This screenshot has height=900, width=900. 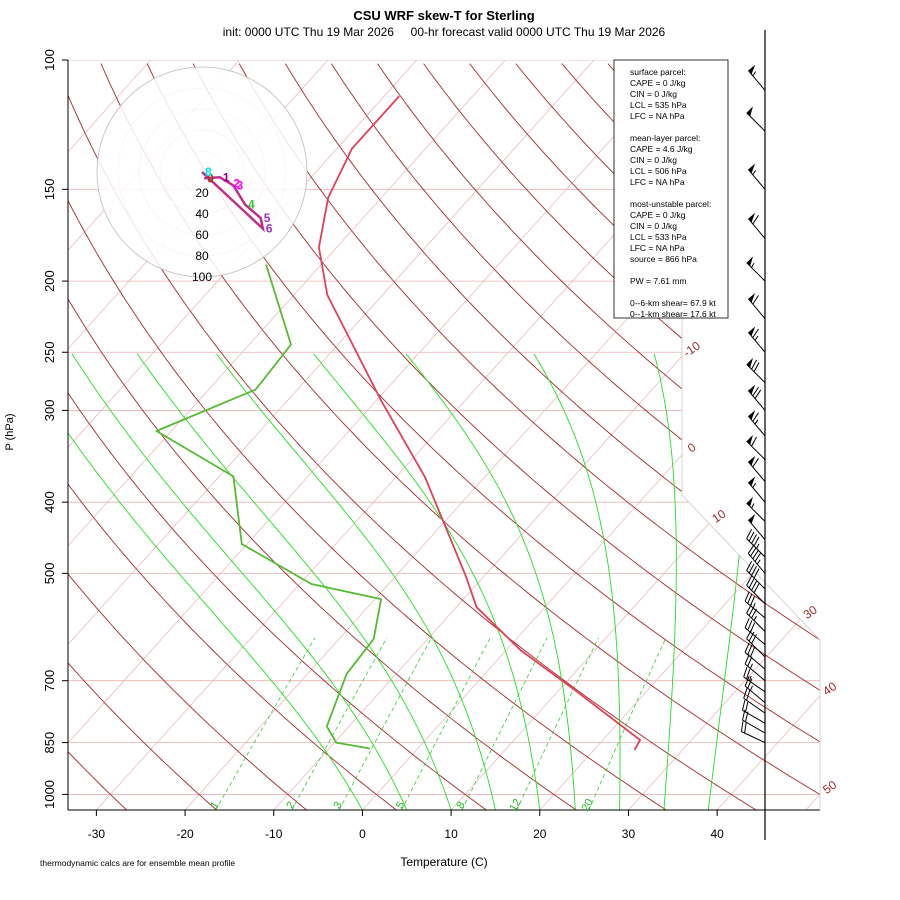 What do you see at coordinates (657, 248) in the screenshot?
I see `stats-line: LFC = NA hPa` at bounding box center [657, 248].